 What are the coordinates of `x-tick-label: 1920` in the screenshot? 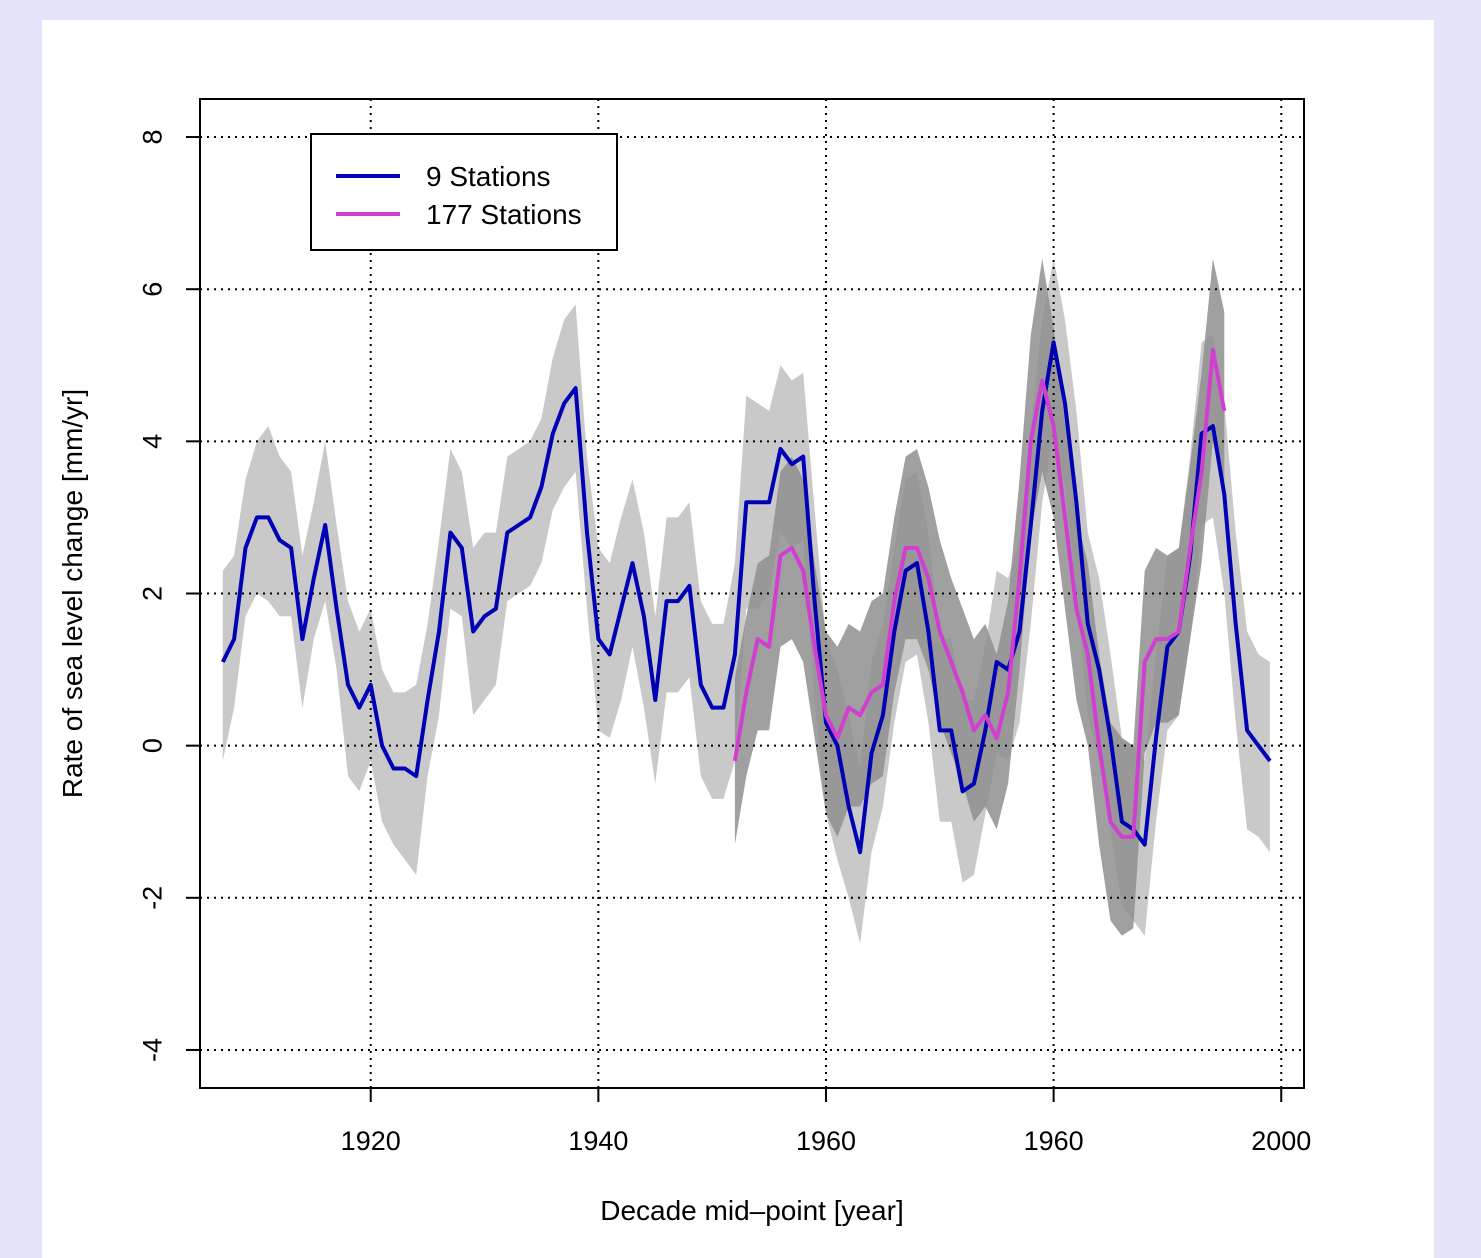 It's located at (371, 1141).